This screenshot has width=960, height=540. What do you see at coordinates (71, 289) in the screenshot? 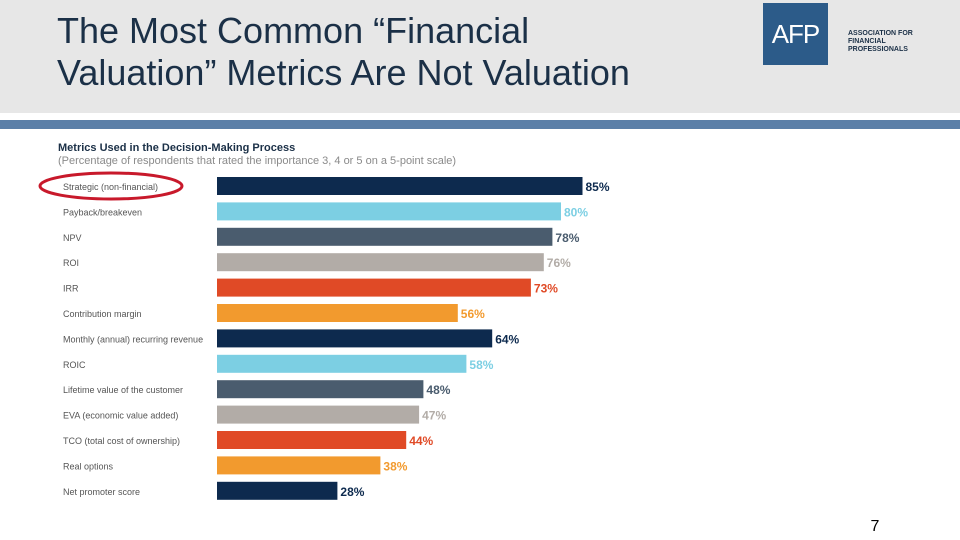
I see `category-label: IRR` at bounding box center [71, 289].